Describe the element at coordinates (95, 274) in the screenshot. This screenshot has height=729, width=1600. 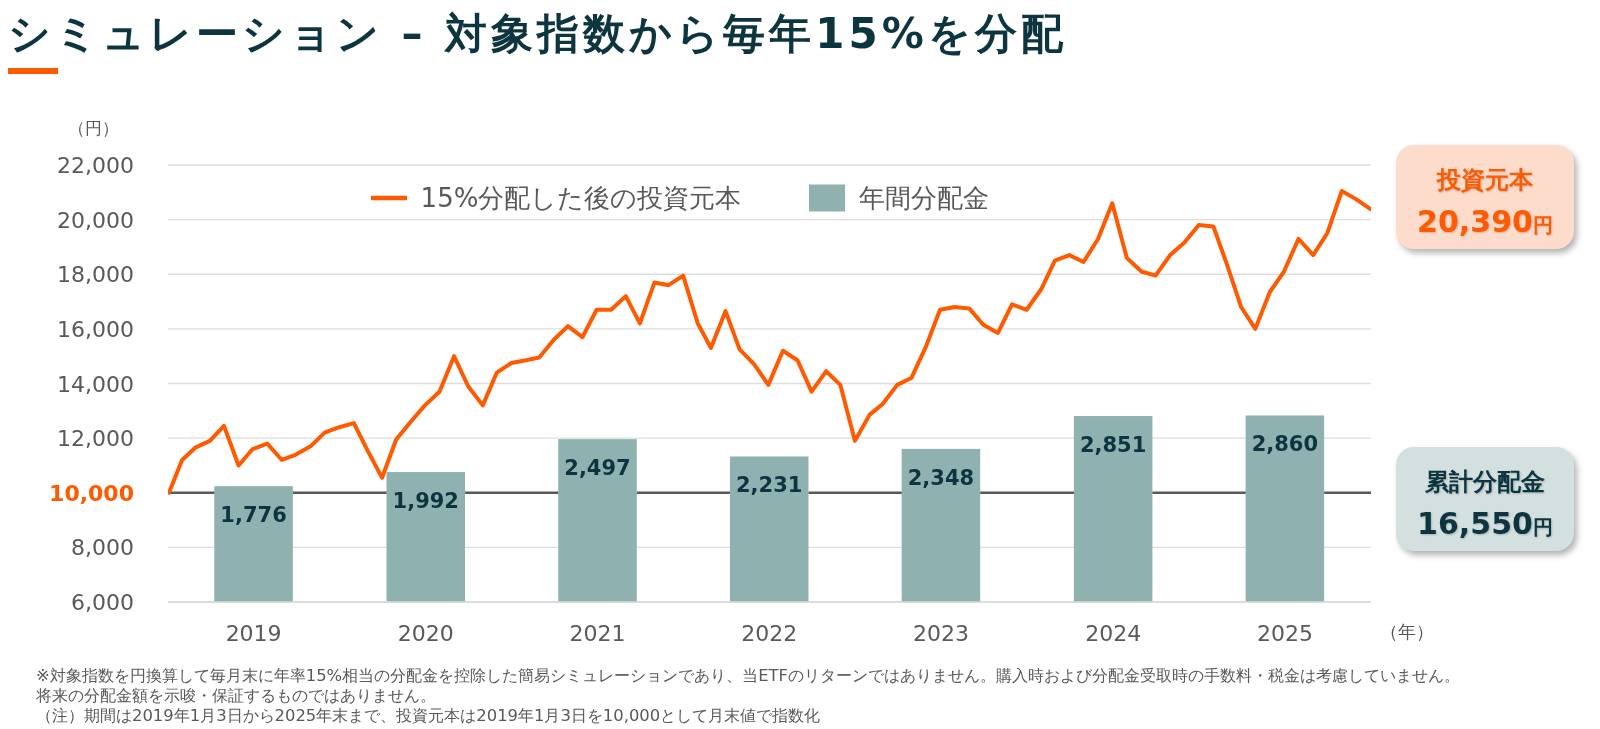
I see `y-tick-label: 18,000` at that location.